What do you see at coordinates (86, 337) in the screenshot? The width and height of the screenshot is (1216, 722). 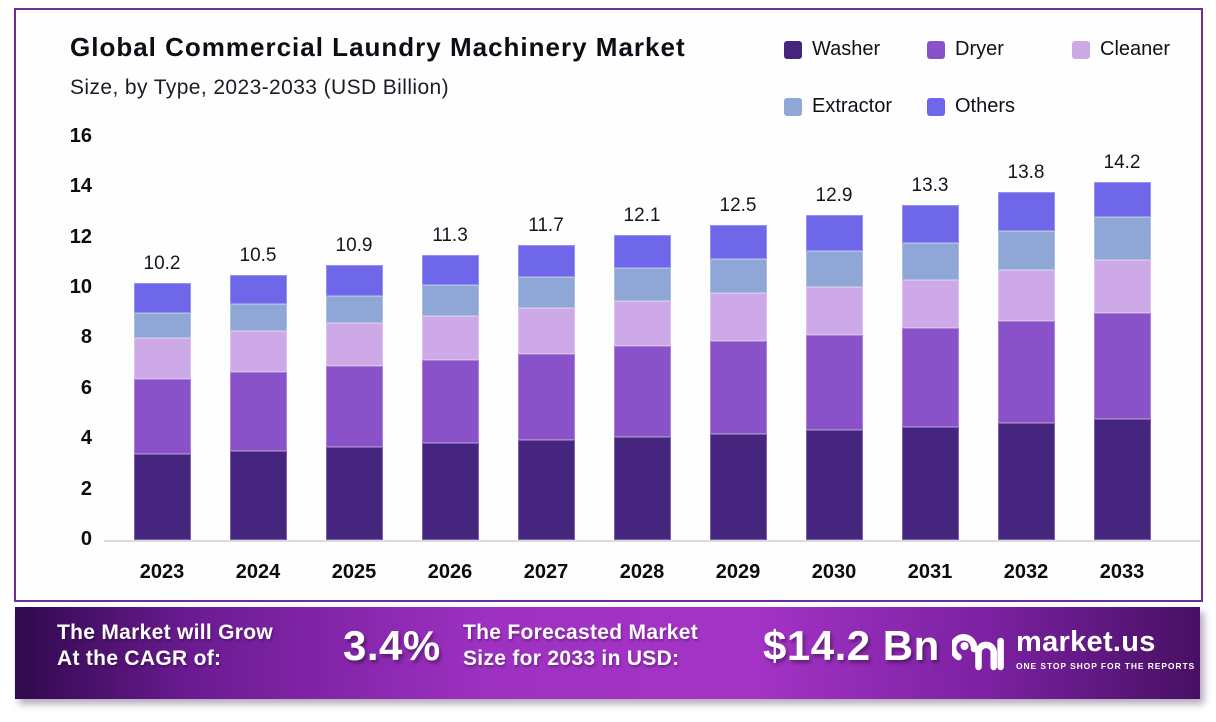 I see `y-tick-label: 8` at bounding box center [86, 337].